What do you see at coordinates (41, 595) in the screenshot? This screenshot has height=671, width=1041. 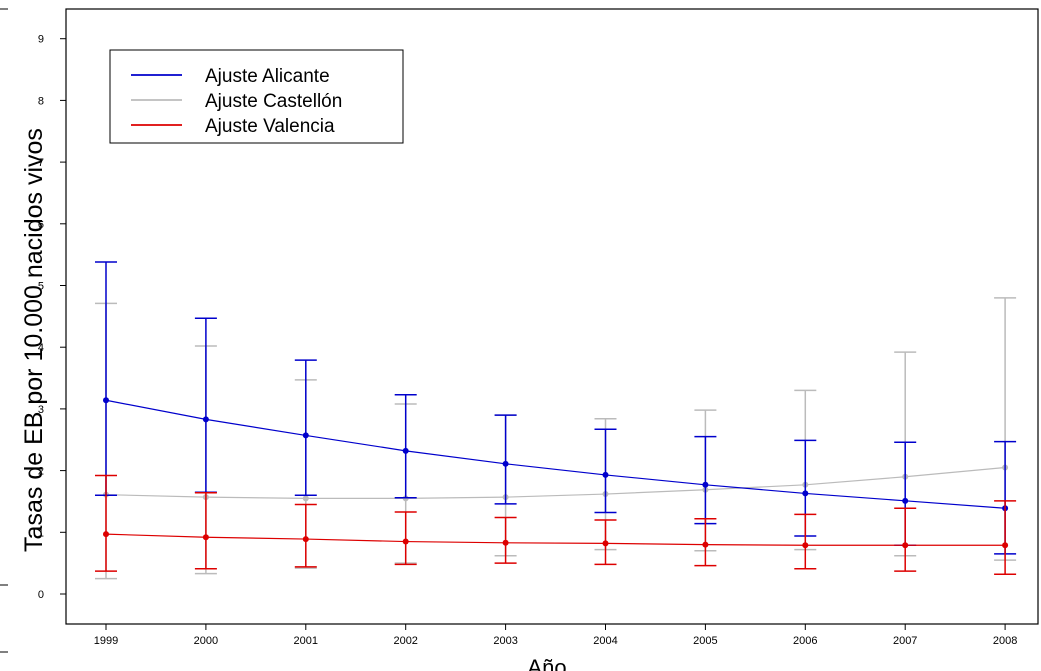 I see `y-tick-label: 0` at bounding box center [41, 595].